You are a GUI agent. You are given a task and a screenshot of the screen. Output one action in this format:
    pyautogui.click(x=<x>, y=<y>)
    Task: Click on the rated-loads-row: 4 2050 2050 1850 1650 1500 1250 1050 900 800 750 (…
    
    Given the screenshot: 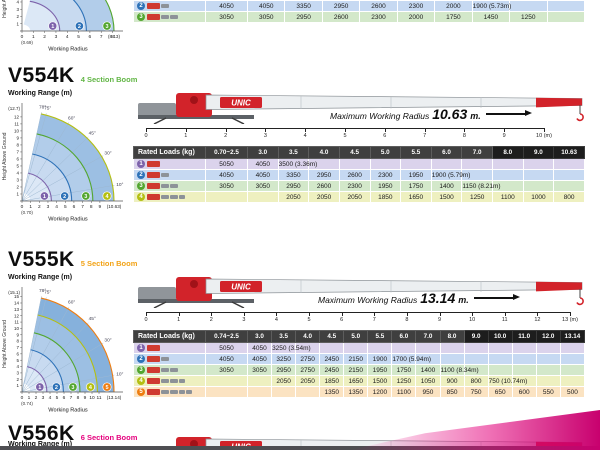 What is the action you would take?
    pyautogui.click(x=359, y=381)
    